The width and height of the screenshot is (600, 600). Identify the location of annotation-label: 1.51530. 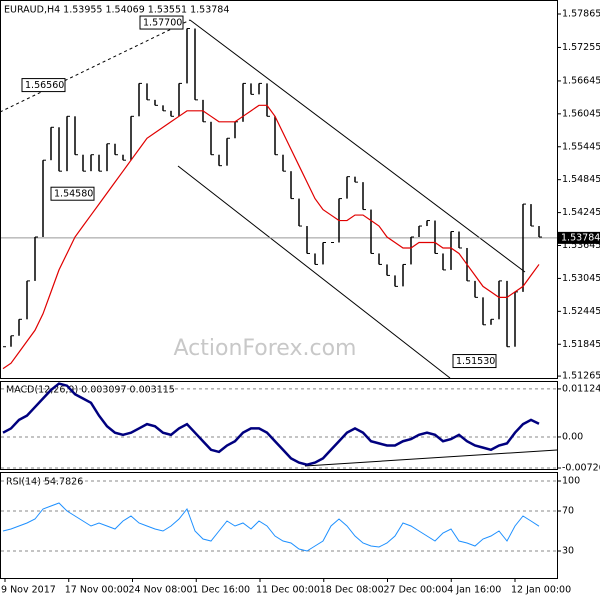
(475, 361).